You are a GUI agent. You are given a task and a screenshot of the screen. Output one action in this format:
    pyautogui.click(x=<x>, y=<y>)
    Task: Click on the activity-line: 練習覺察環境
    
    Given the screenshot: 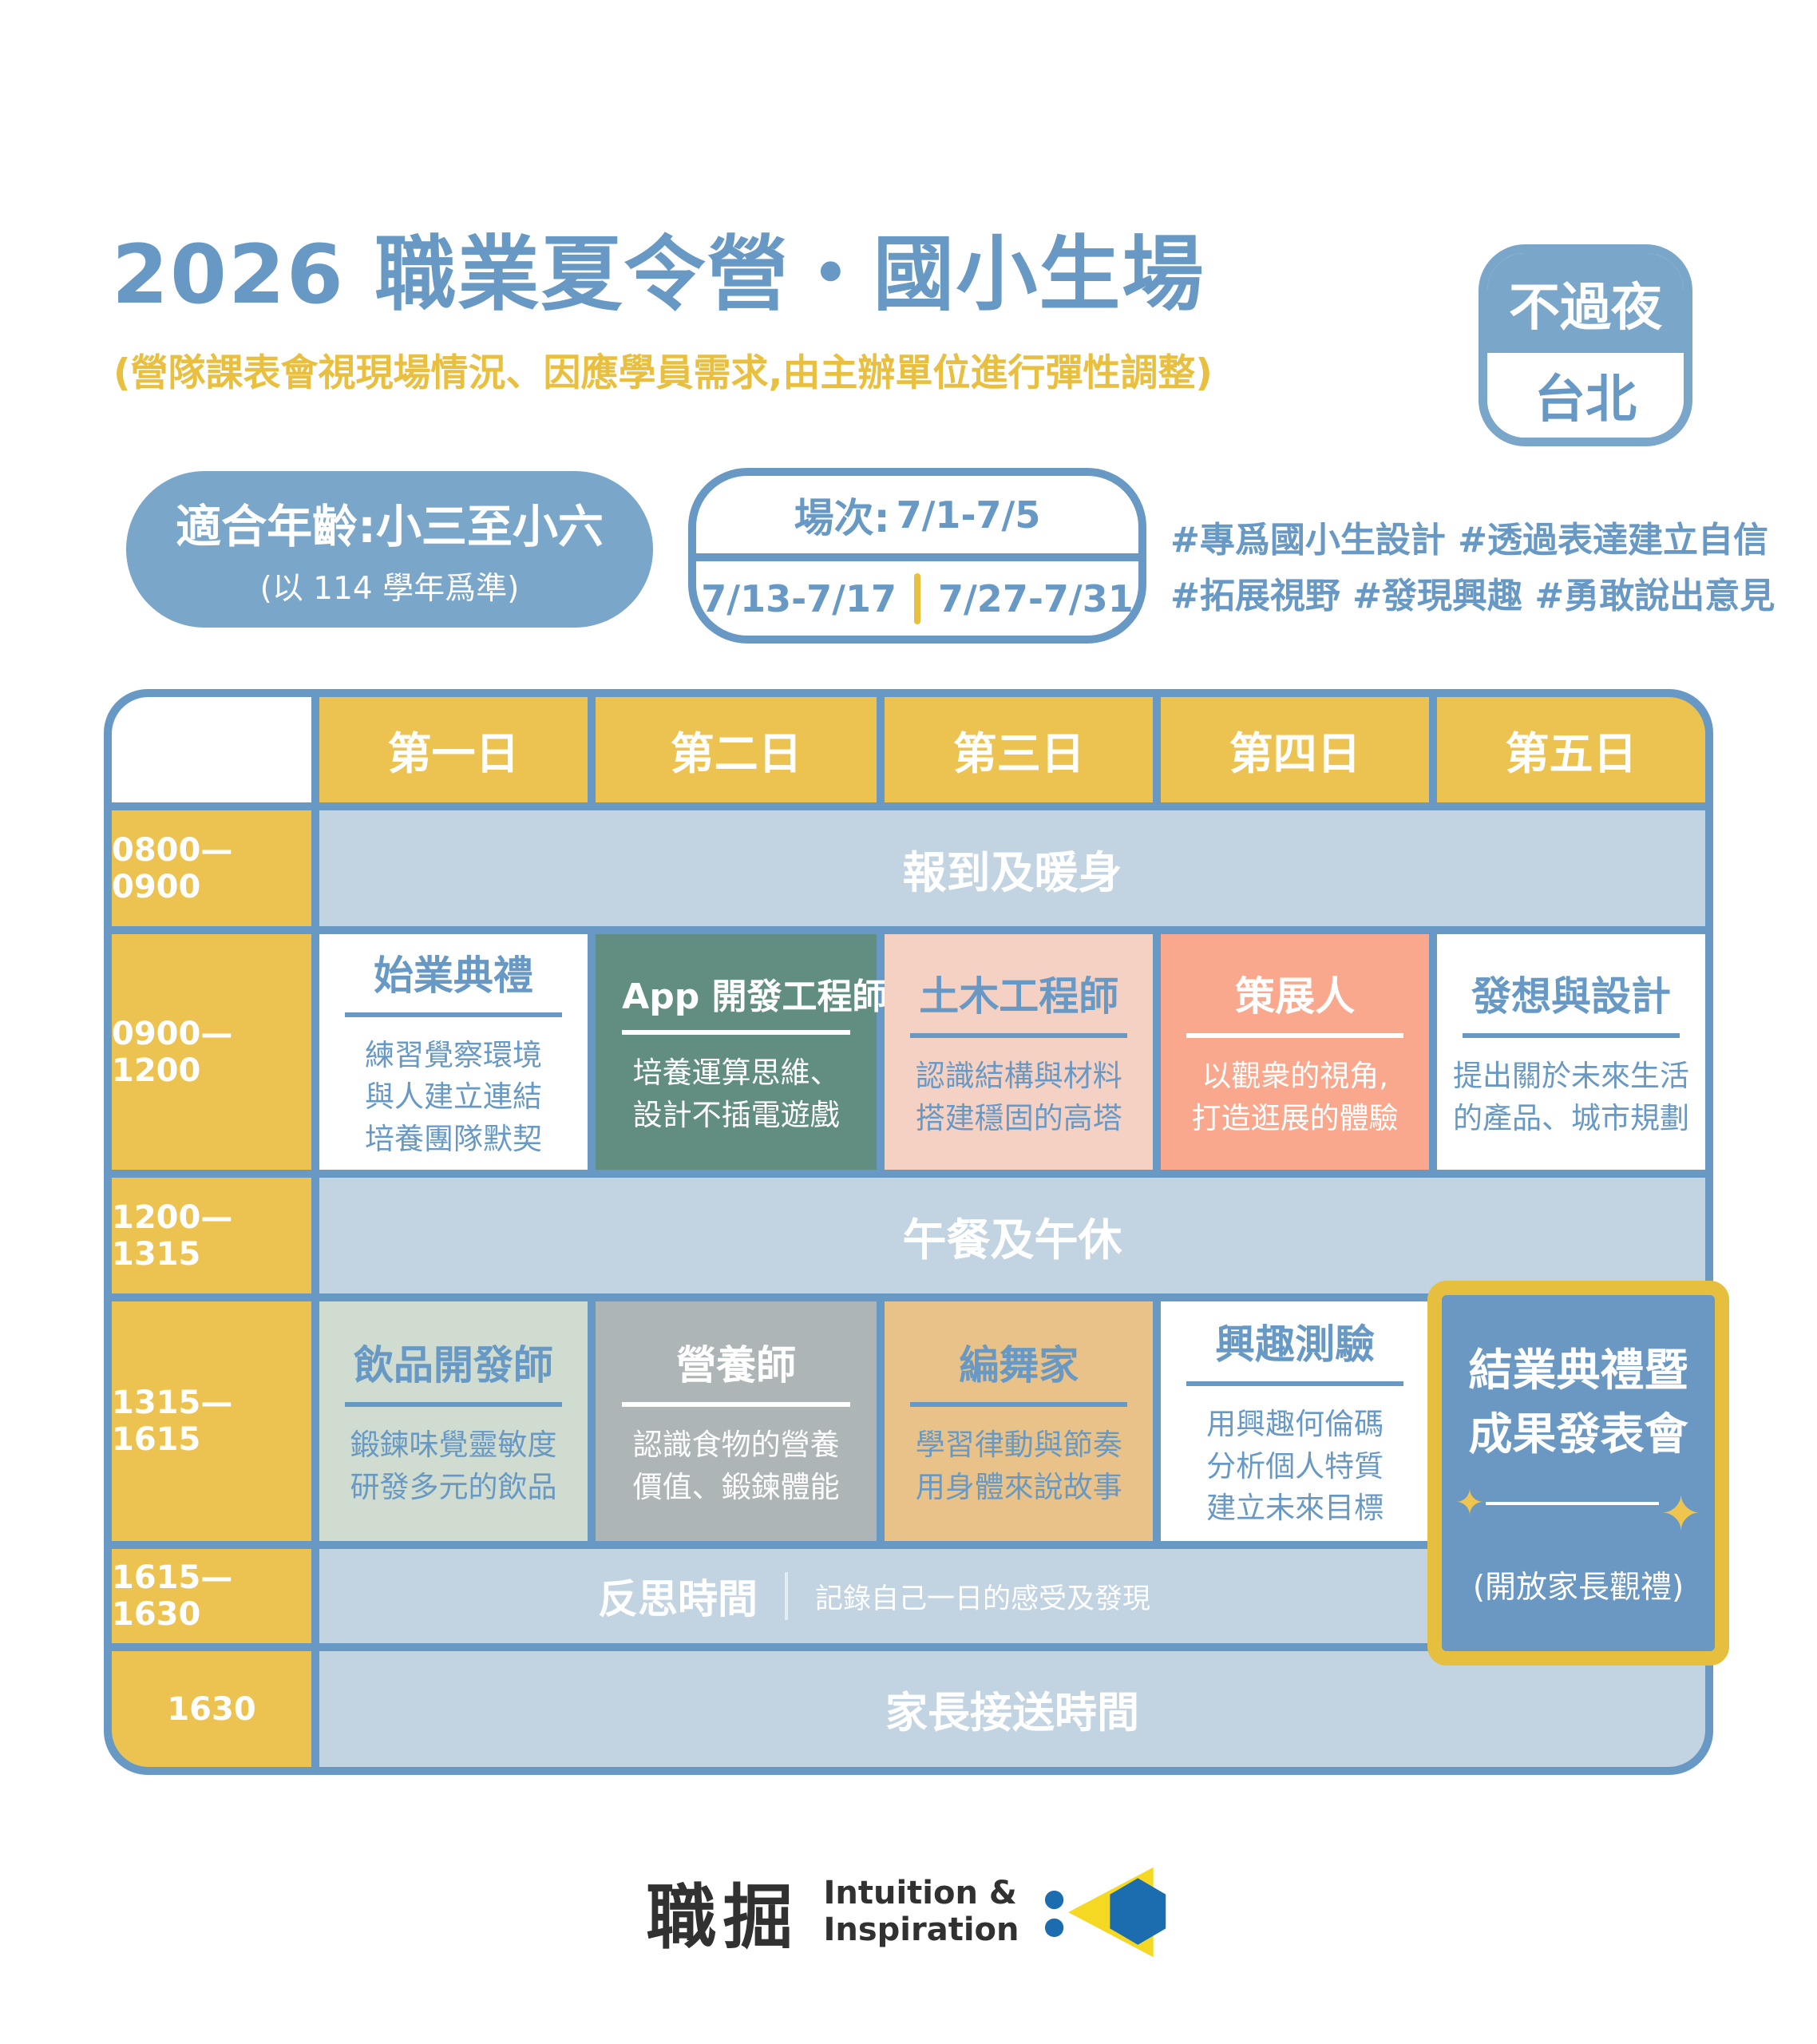 What is the action you would take?
    pyautogui.click(x=453, y=1054)
    